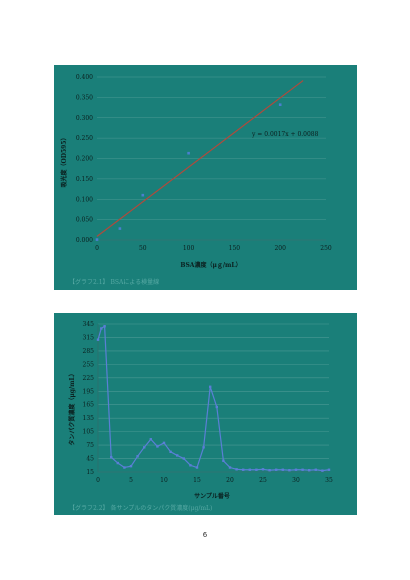 This screenshot has height=580, width=410. Describe the element at coordinates (164, 480) in the screenshot. I see `x-tick-label: 10` at that location.